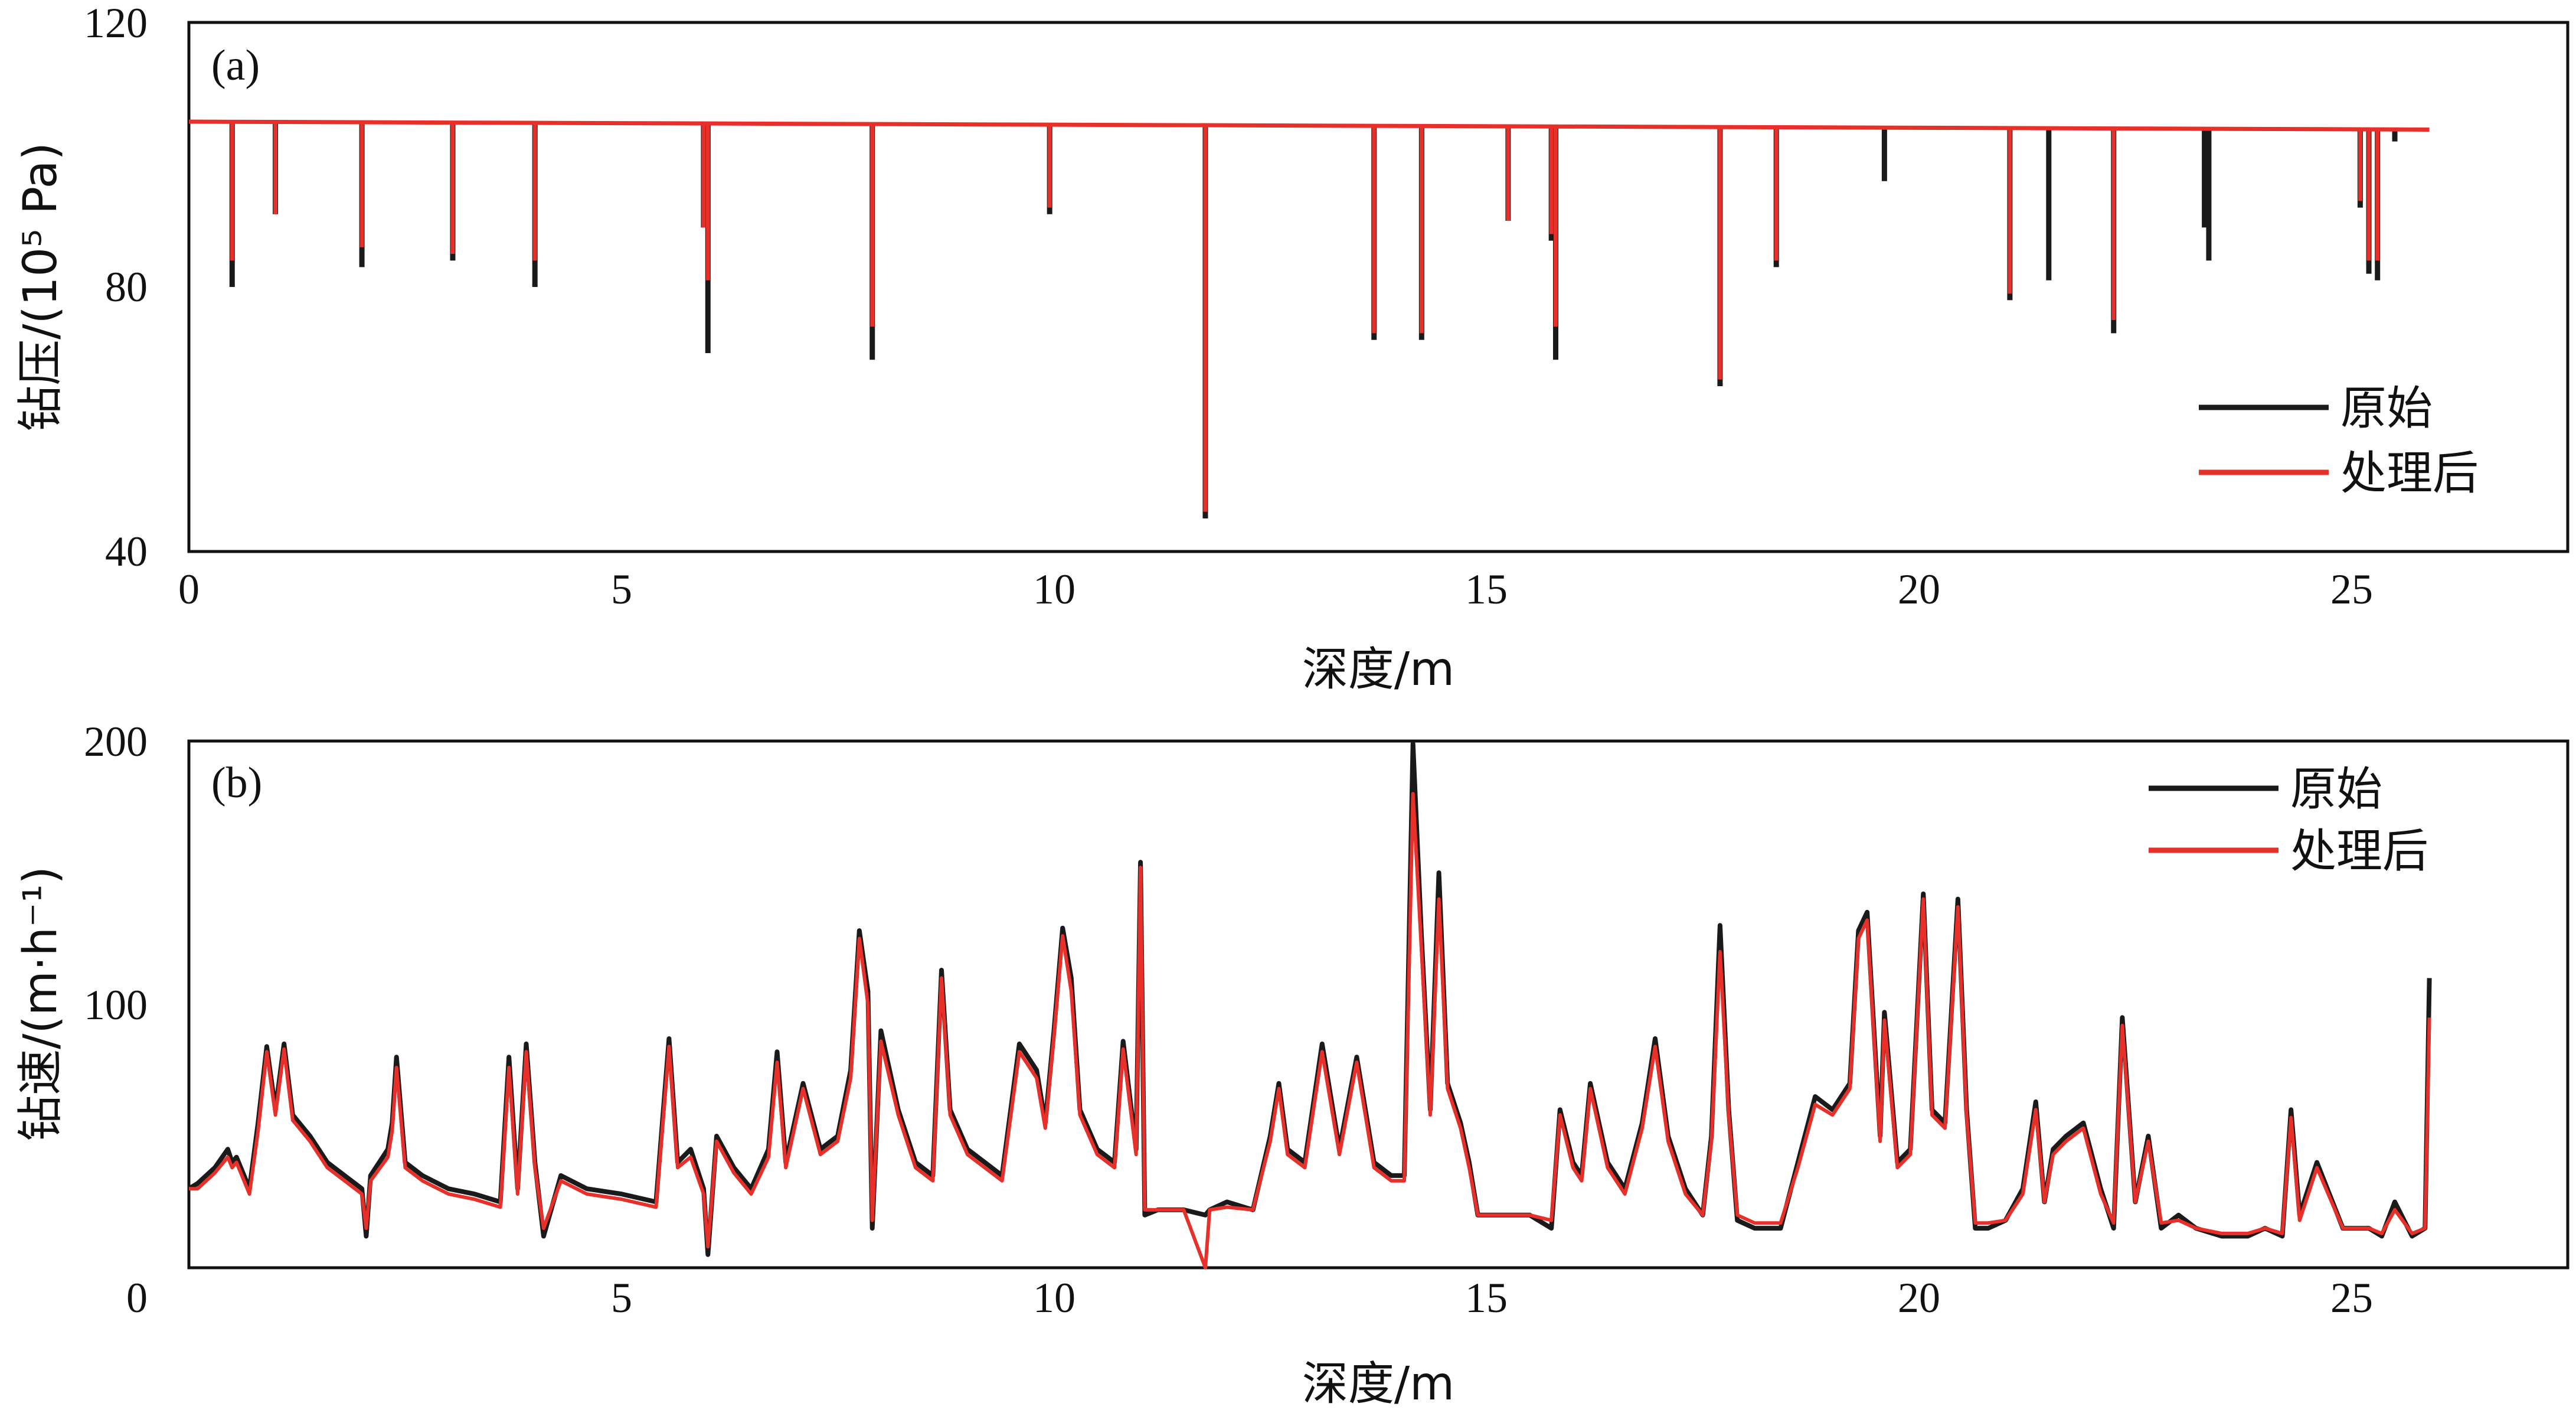  Describe the element at coordinates (116, 741) in the screenshot. I see `panel-b-ytick-200: 200` at that location.